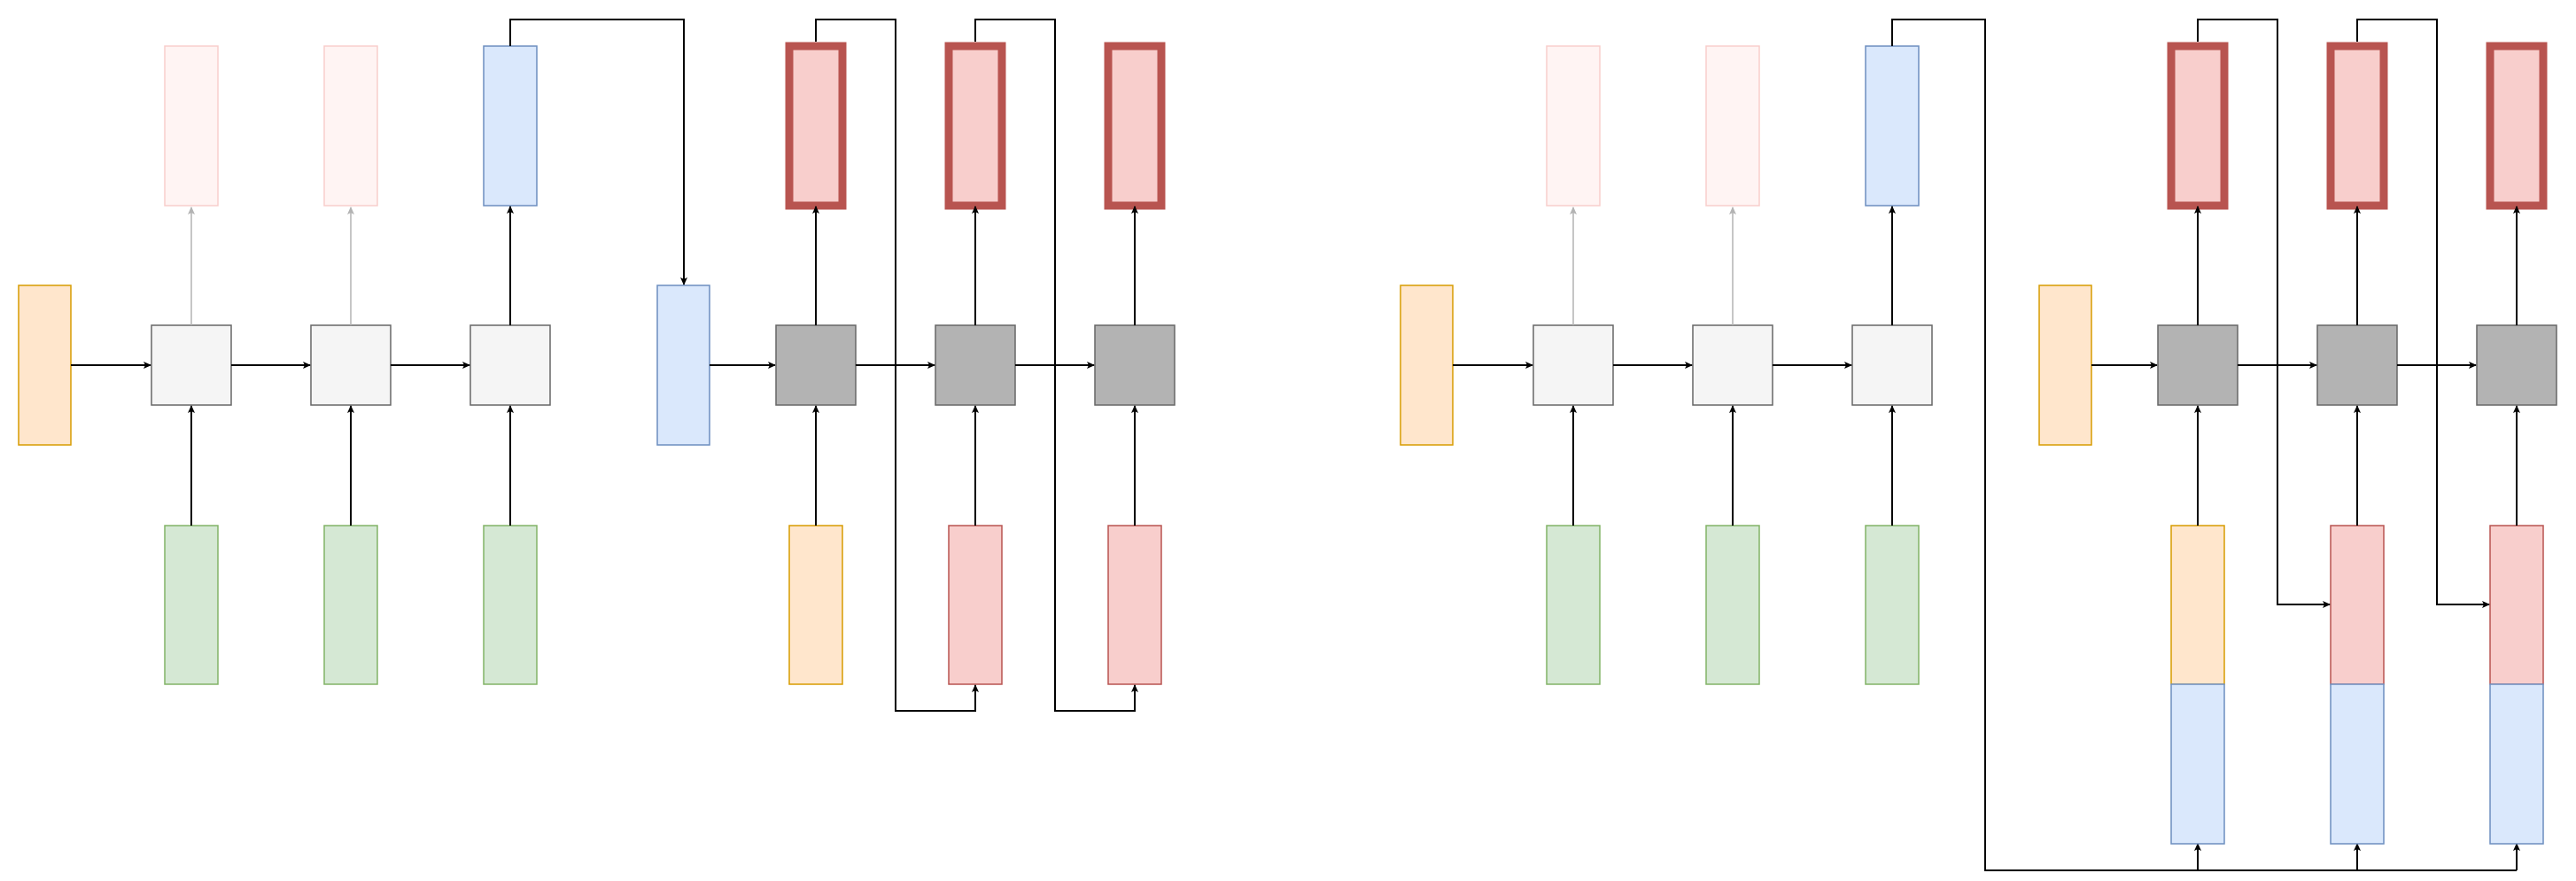 This screenshot has width=2576, height=881. Describe the element at coordinates (598, 152) in the screenshot. I see `arrow-context-to-decoder-init` at that location.